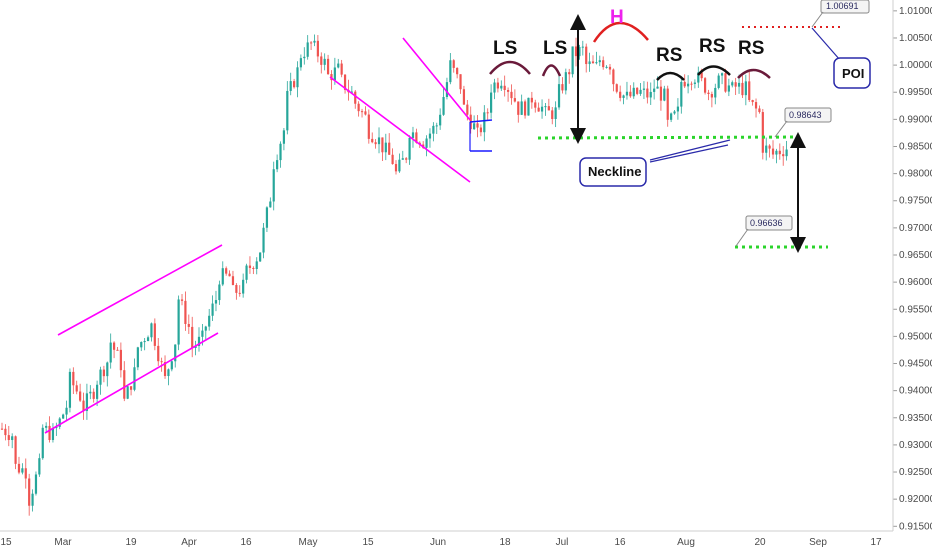 This screenshot has height=550, width=932. Describe the element at coordinates (764, 231) in the screenshot. I see `callout-target-price: 0.96636` at that location.